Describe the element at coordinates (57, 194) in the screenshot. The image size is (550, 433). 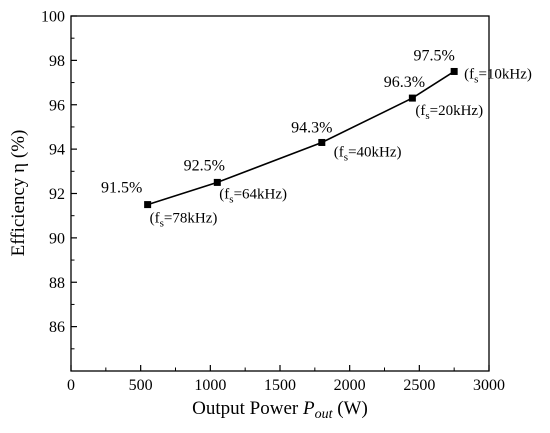
I see `y-tick-label: 92` at that location.